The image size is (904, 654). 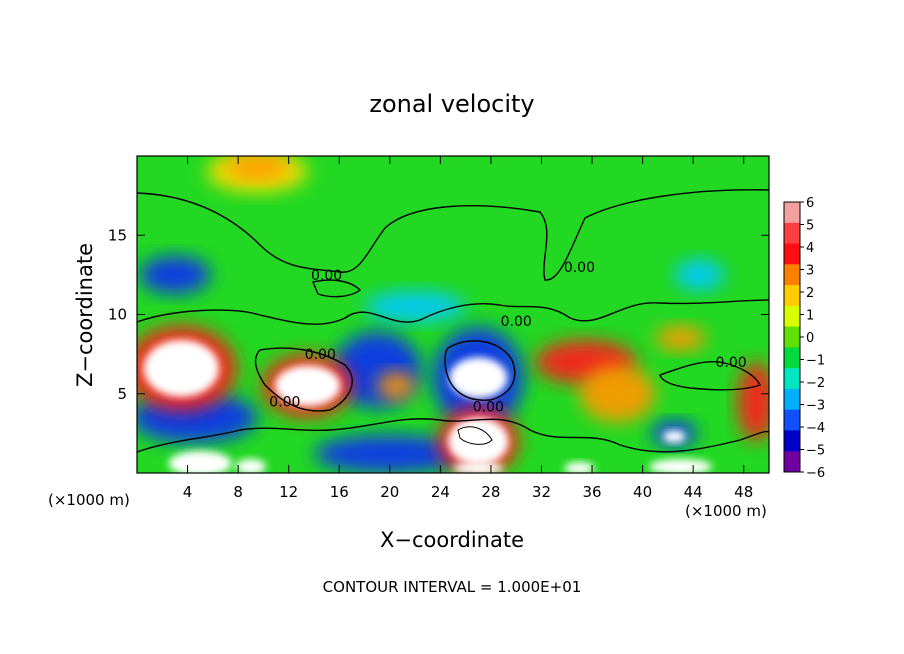 What do you see at coordinates (117, 315) in the screenshot?
I see `y-tick-label: 10` at bounding box center [117, 315].